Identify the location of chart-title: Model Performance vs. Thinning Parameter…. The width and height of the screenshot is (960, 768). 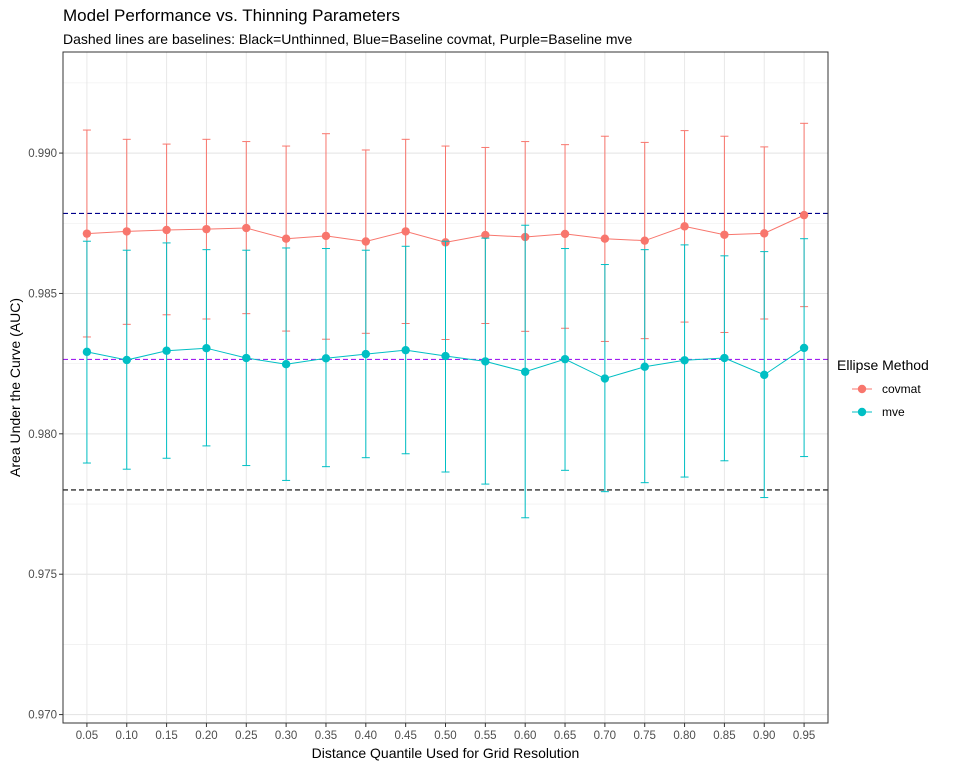
(232, 15).